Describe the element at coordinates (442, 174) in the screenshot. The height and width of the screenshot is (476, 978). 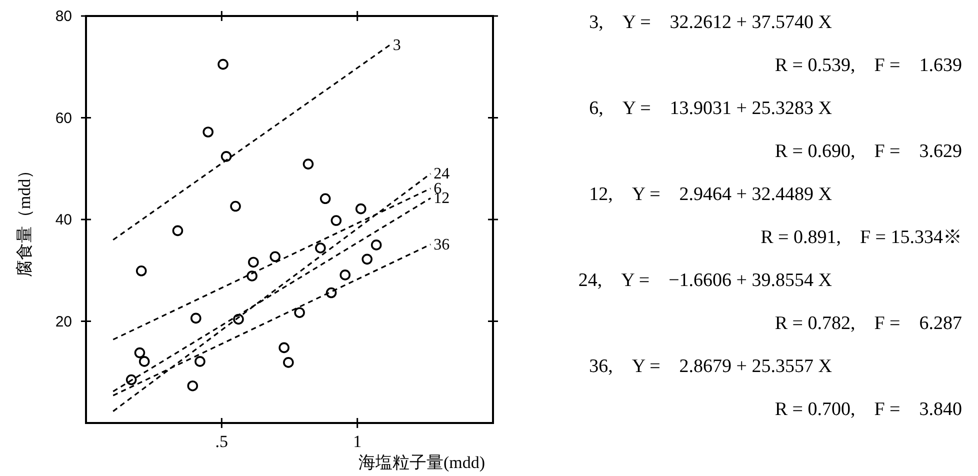
I see `series-label: 24` at that location.